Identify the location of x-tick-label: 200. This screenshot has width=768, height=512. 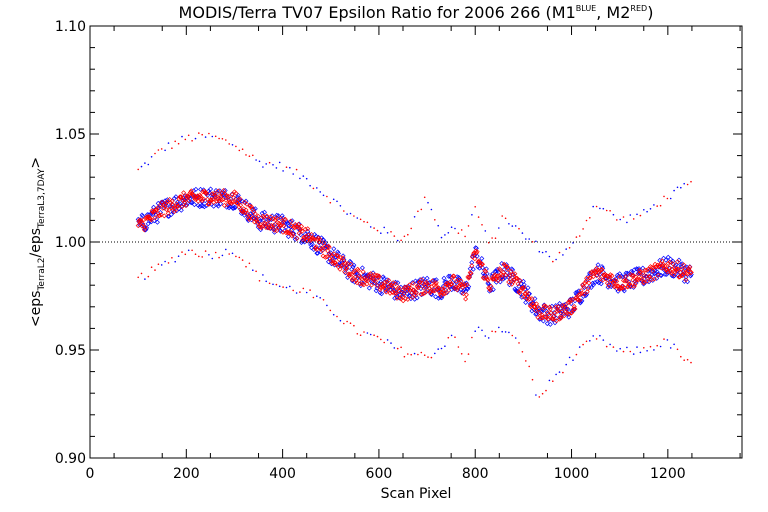
(186, 474).